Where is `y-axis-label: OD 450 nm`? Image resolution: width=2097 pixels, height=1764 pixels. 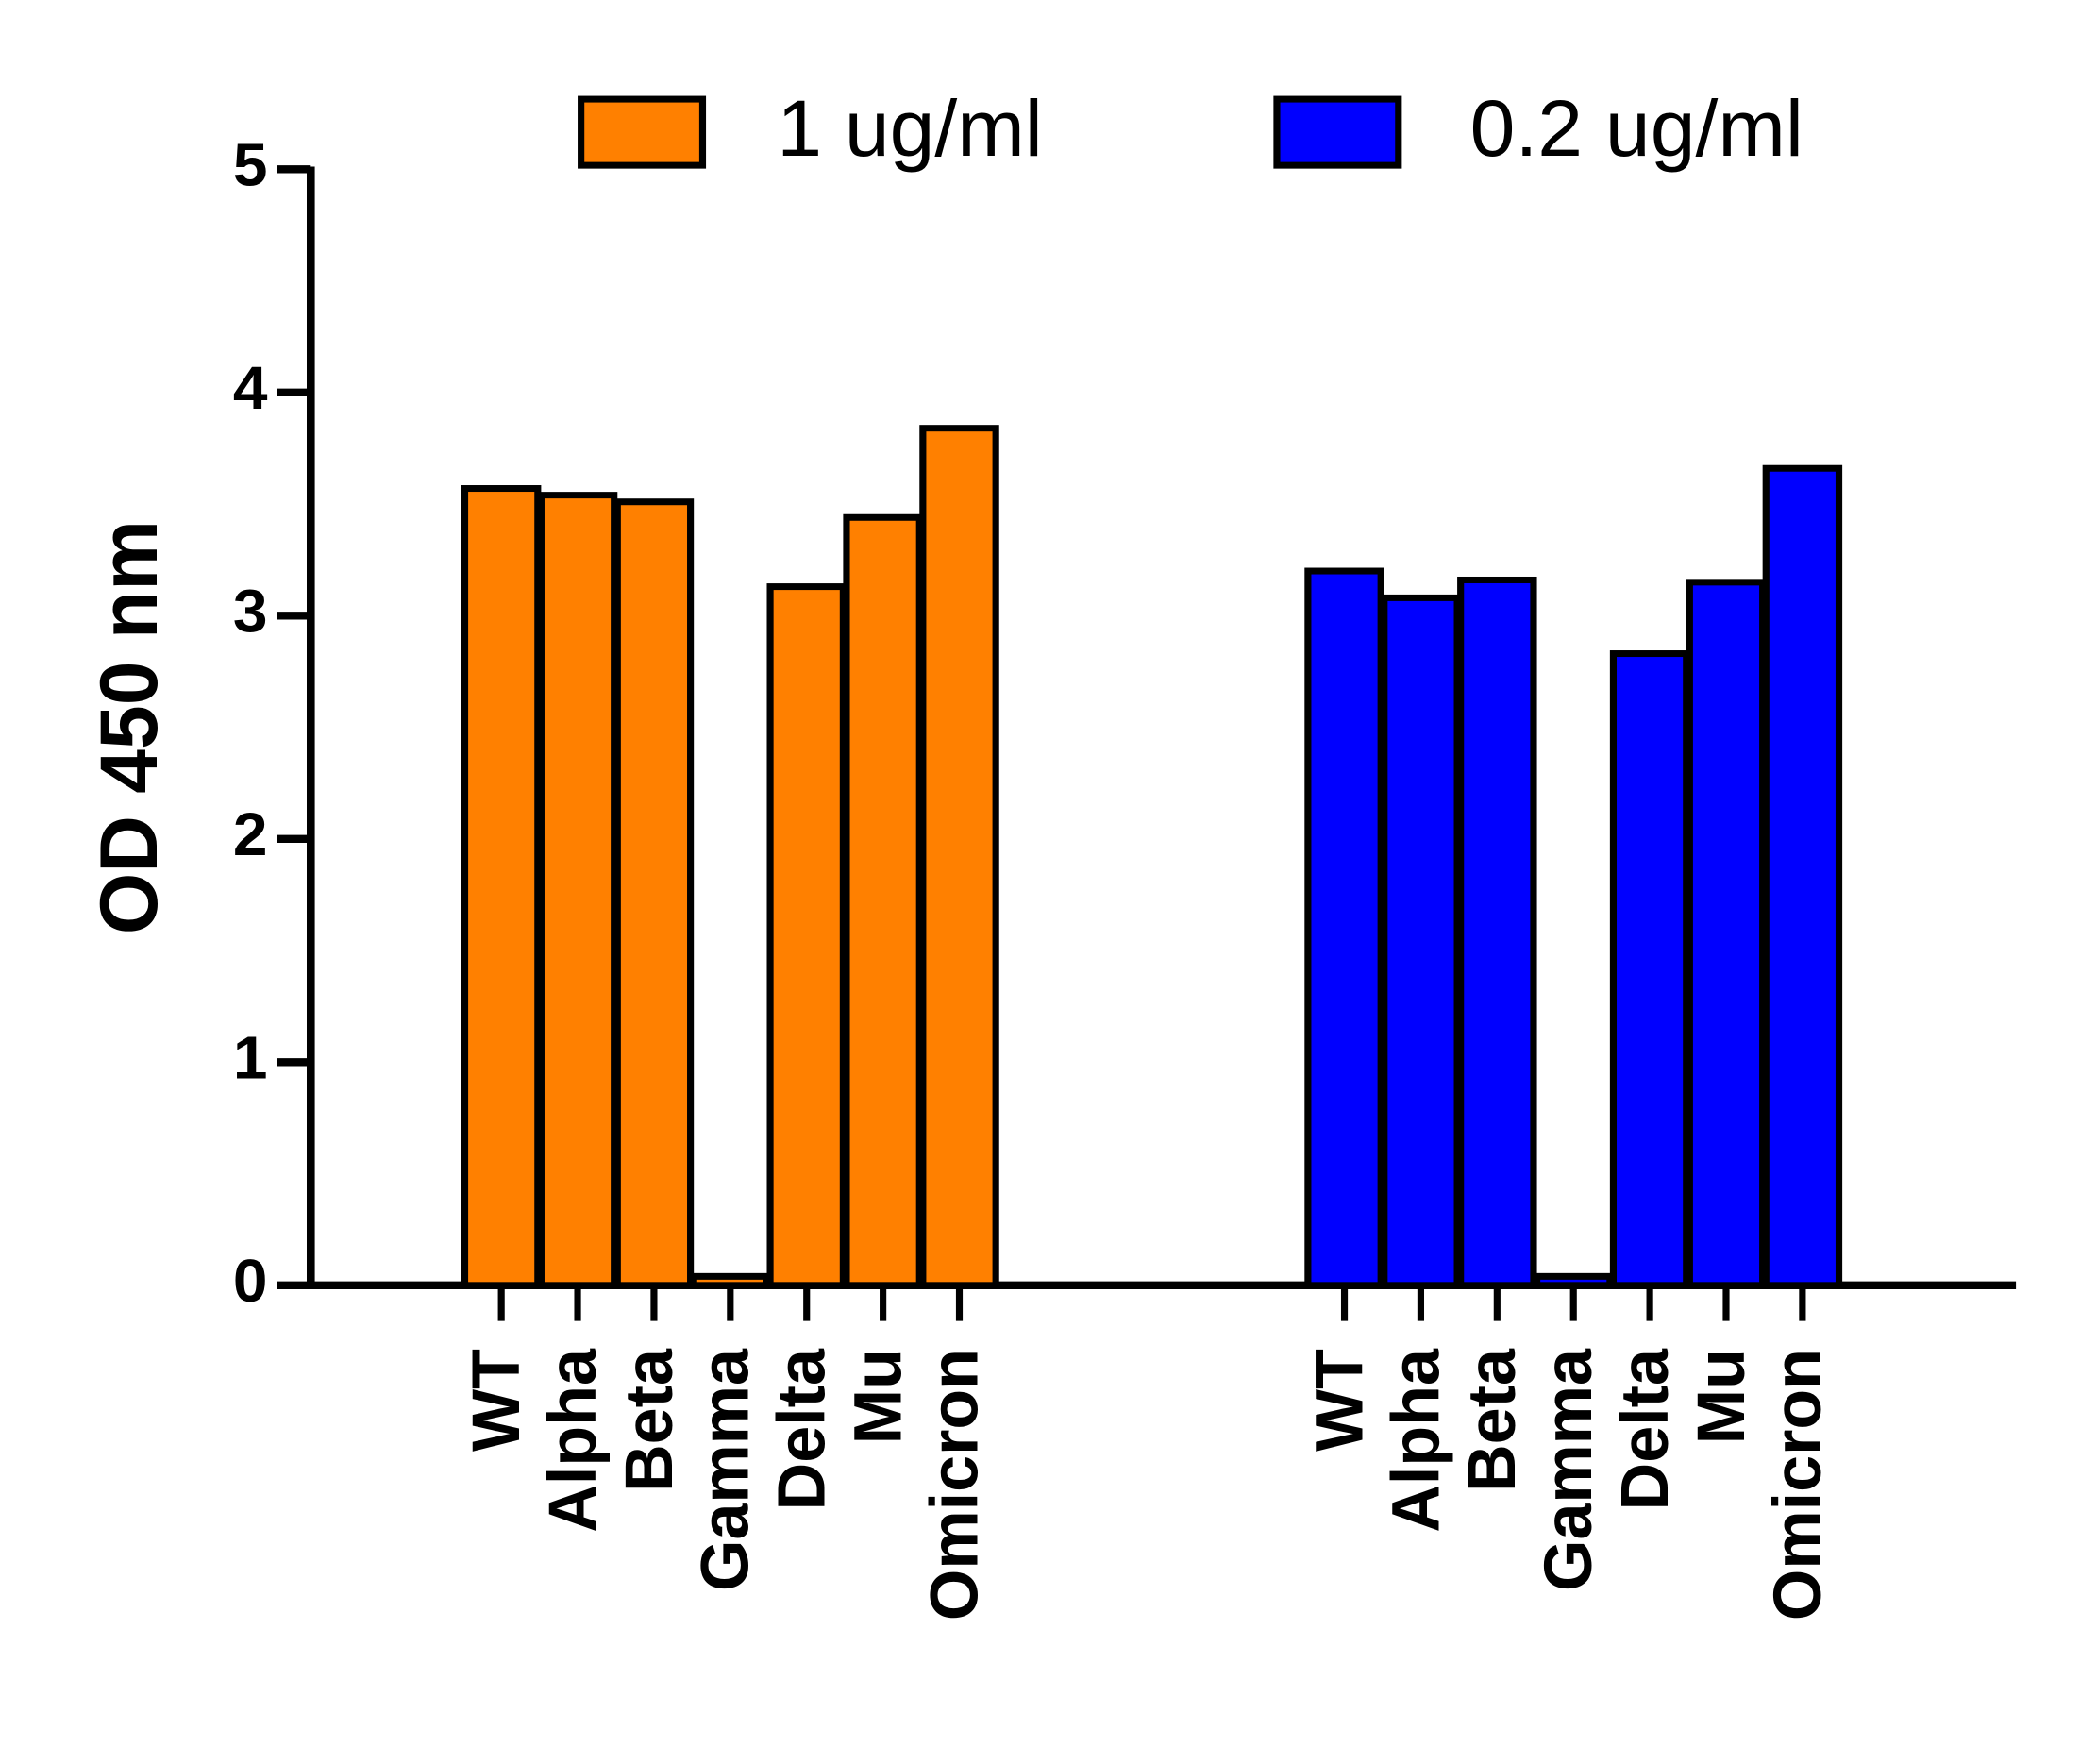
y-axis-label: OD 450 nm is located at coordinates (129, 727).